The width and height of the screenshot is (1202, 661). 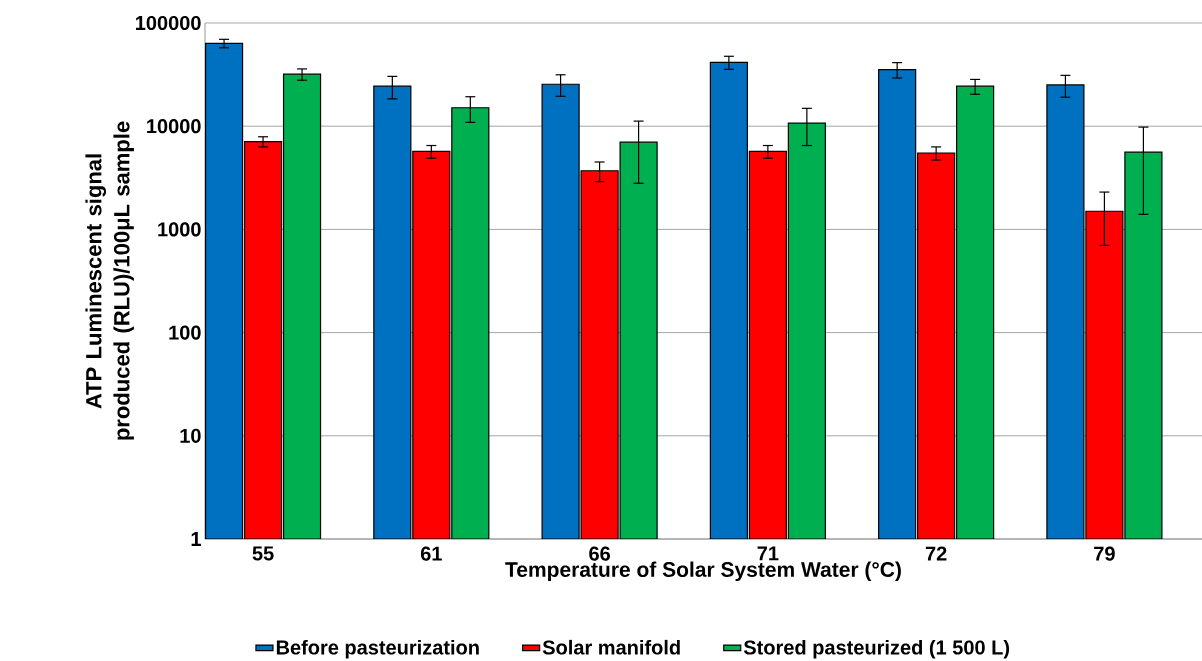 What do you see at coordinates (876, 649) in the screenshot?
I see `legend-label: Stored pasteurized (1 500 L)` at bounding box center [876, 649].